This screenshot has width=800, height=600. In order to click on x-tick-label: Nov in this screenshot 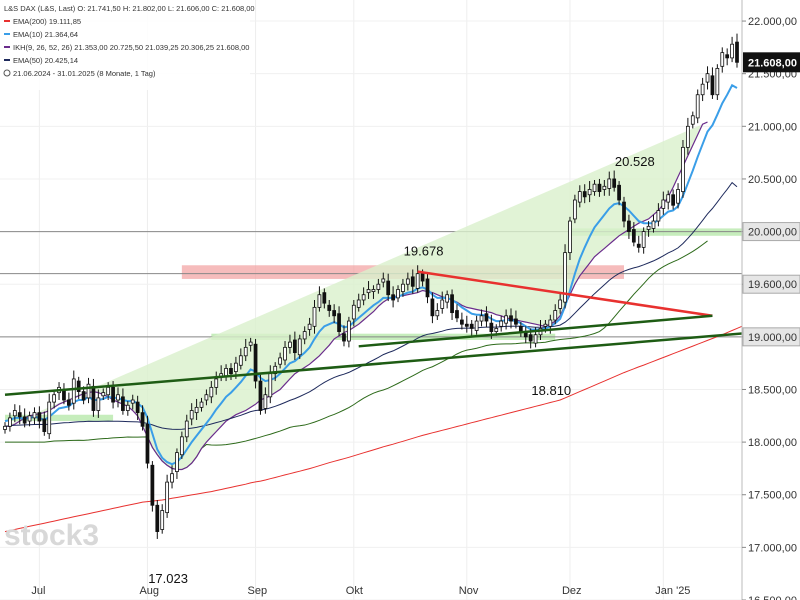, I will do `click(469, 591)`.